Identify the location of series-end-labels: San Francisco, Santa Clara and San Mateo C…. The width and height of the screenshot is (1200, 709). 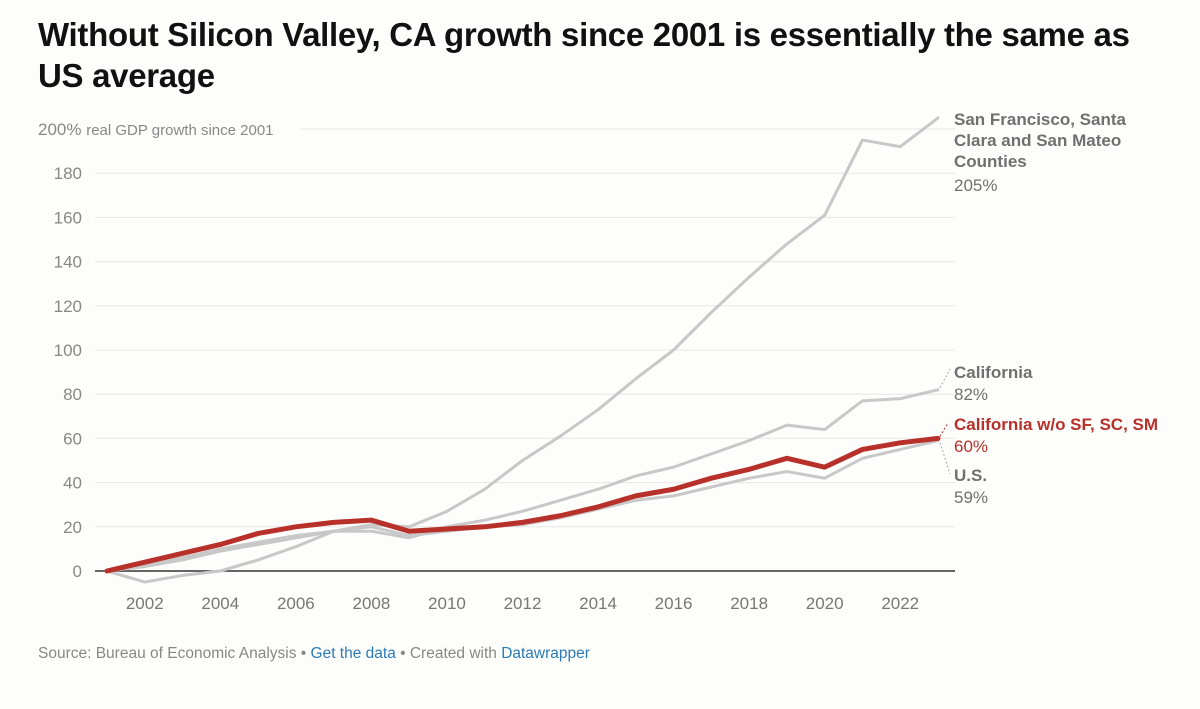
(1048, 308).